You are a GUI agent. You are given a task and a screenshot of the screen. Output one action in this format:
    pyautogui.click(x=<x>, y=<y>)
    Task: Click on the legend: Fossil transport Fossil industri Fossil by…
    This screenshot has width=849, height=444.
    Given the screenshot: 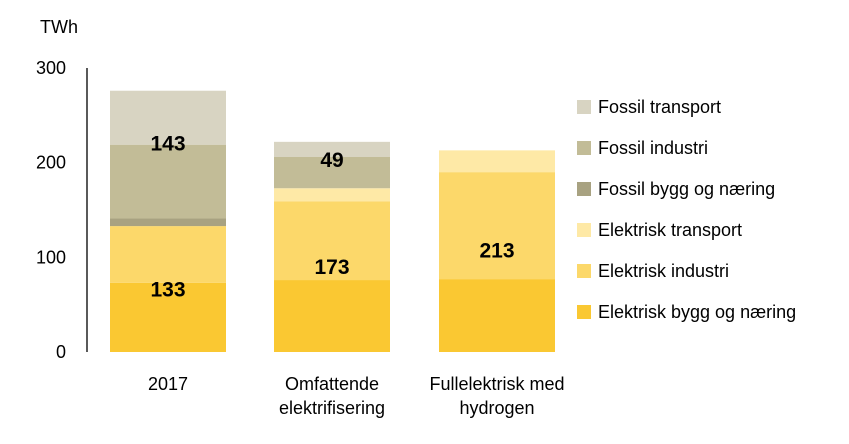 What is the action you would take?
    pyautogui.click(x=686, y=209)
    